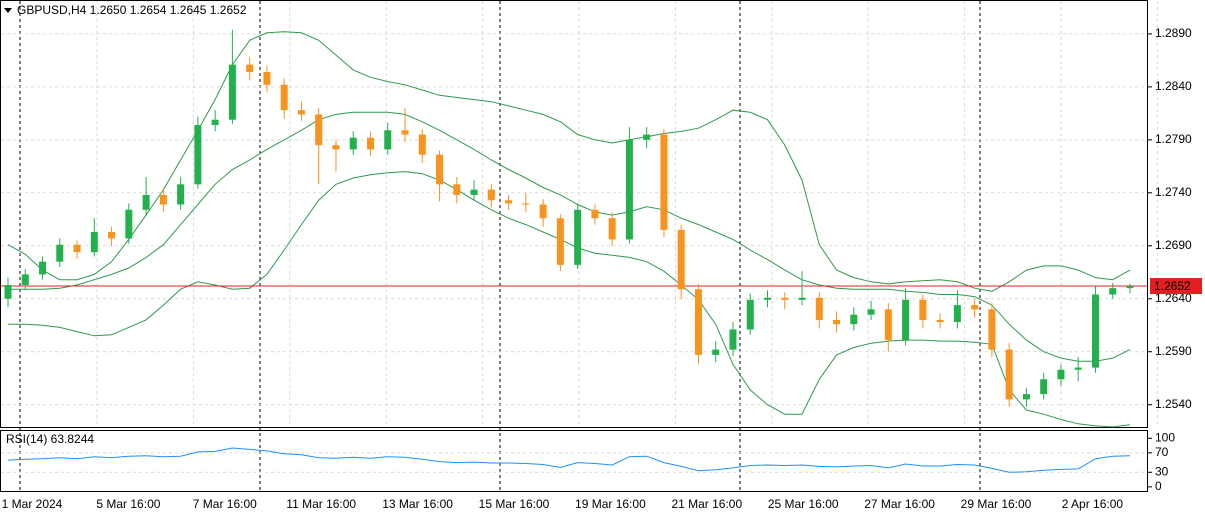 Image resolution: width=1205 pixels, height=518 pixels. What do you see at coordinates (514, 504) in the screenshot?
I see `x-tick-label: 15 Mar 16:00` at bounding box center [514, 504].